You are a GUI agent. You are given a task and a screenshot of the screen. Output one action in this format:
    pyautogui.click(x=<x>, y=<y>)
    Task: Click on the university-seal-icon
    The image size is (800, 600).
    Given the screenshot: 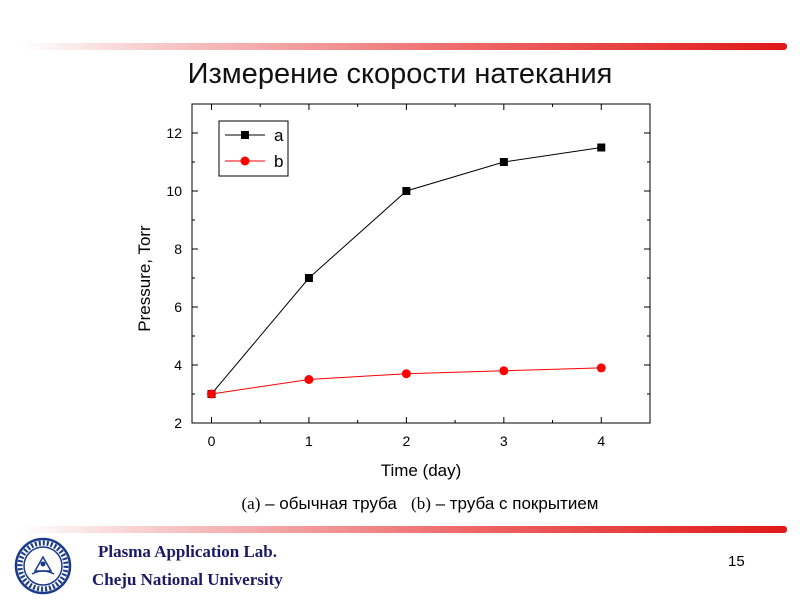 What is the action you would take?
    pyautogui.click(x=43, y=566)
    